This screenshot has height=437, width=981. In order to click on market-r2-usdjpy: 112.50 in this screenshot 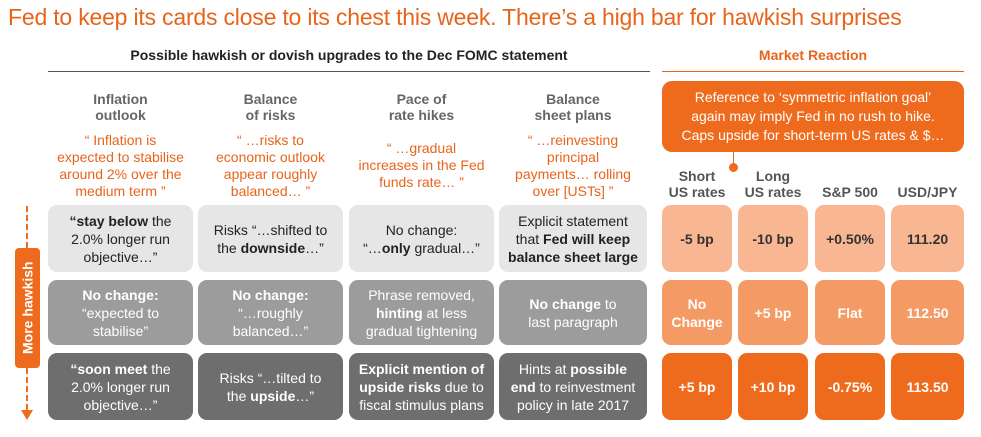, I will do `click(927, 312)`.